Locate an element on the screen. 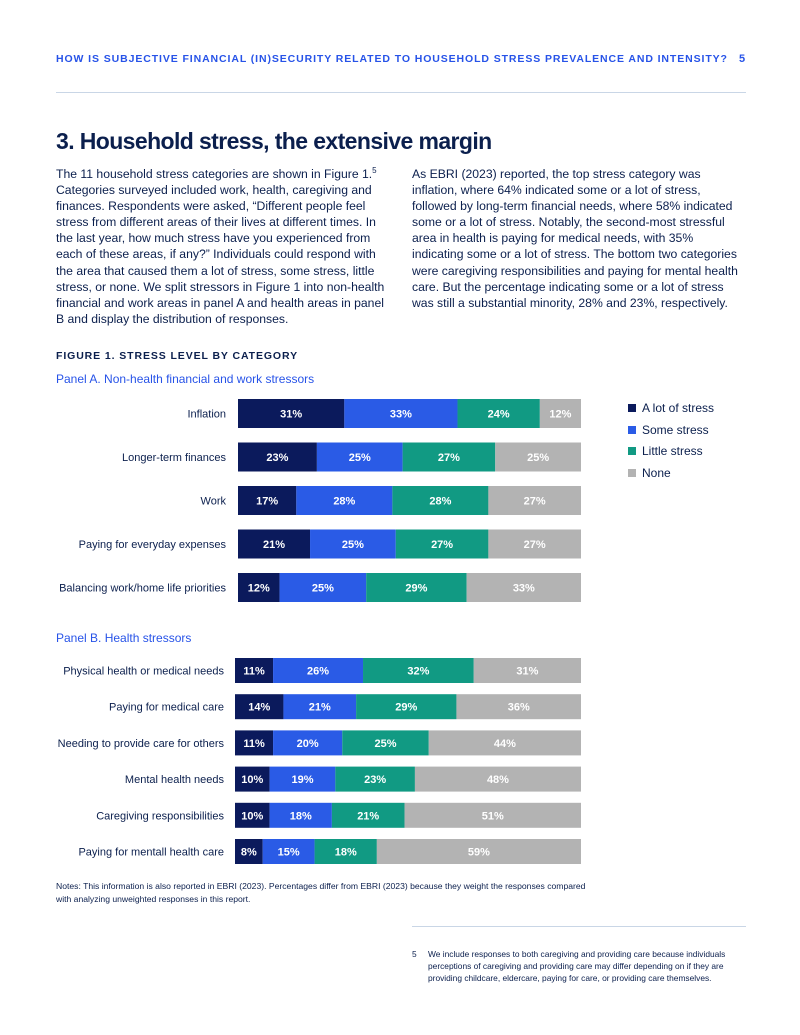 The image size is (800, 1035). legend-label: Some stress is located at coordinates (675, 429).